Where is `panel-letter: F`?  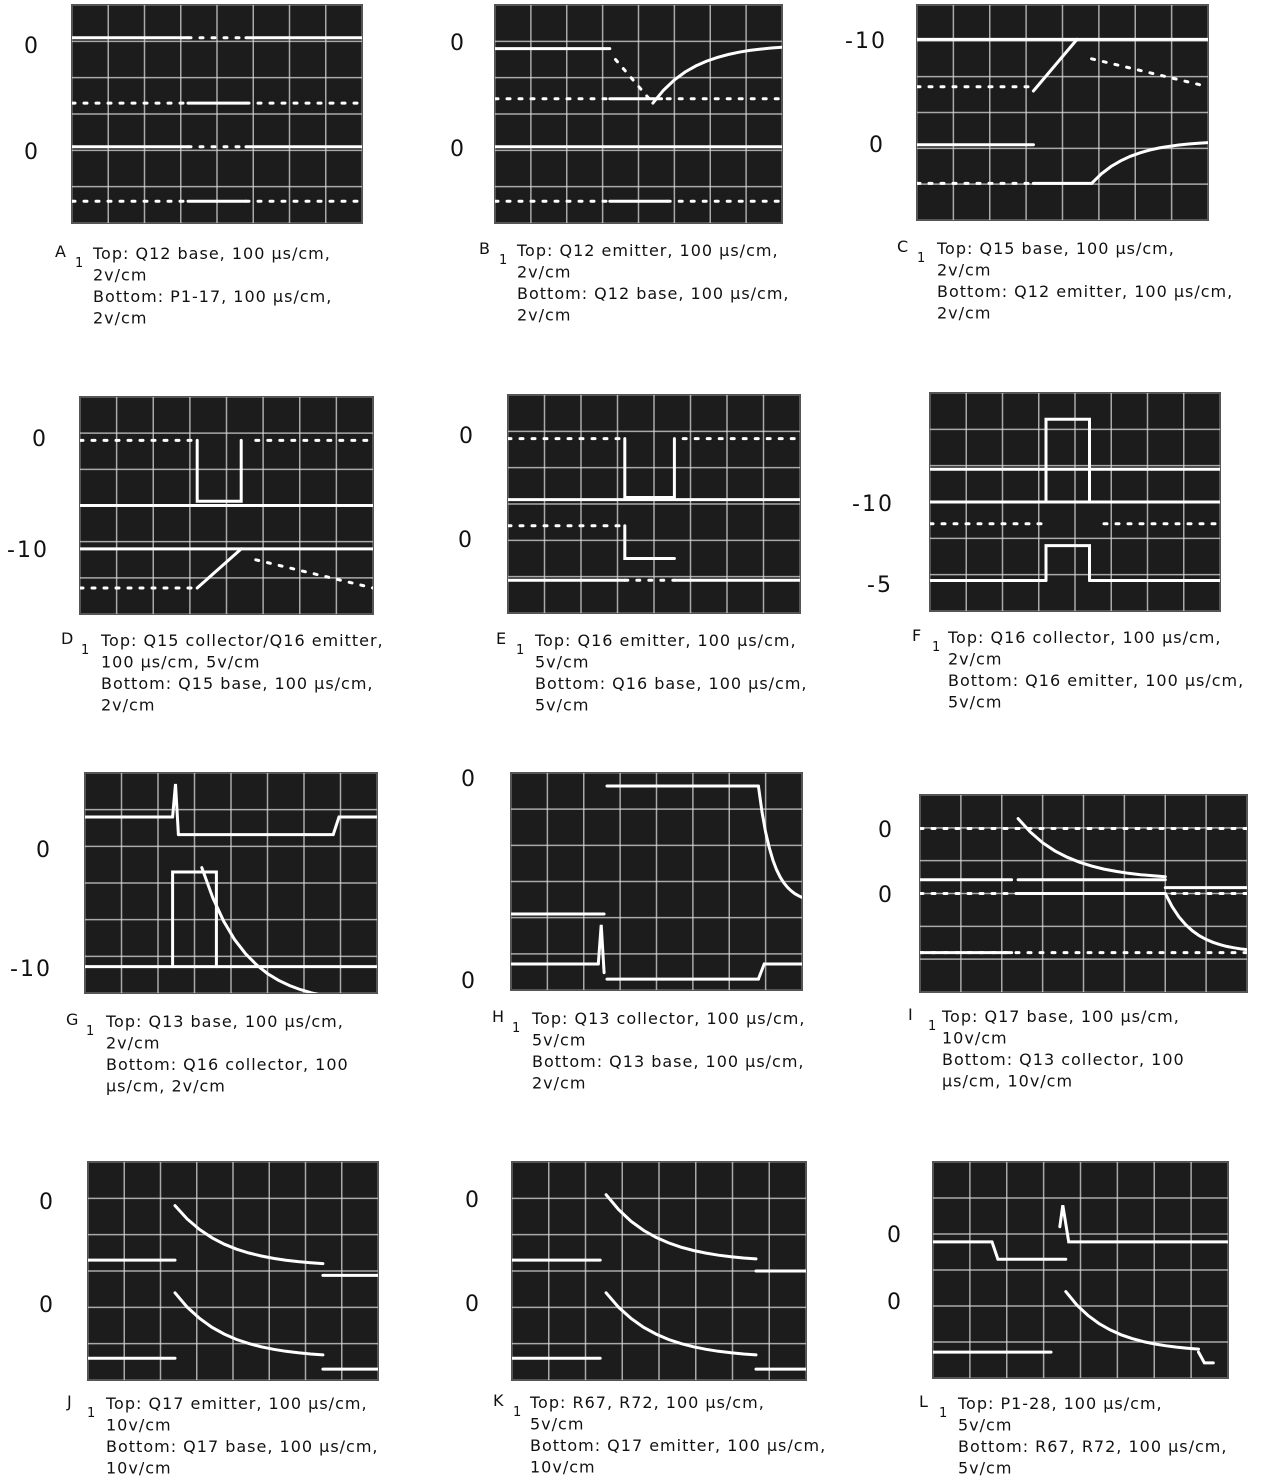
panel-letter: F is located at coordinates (916, 635).